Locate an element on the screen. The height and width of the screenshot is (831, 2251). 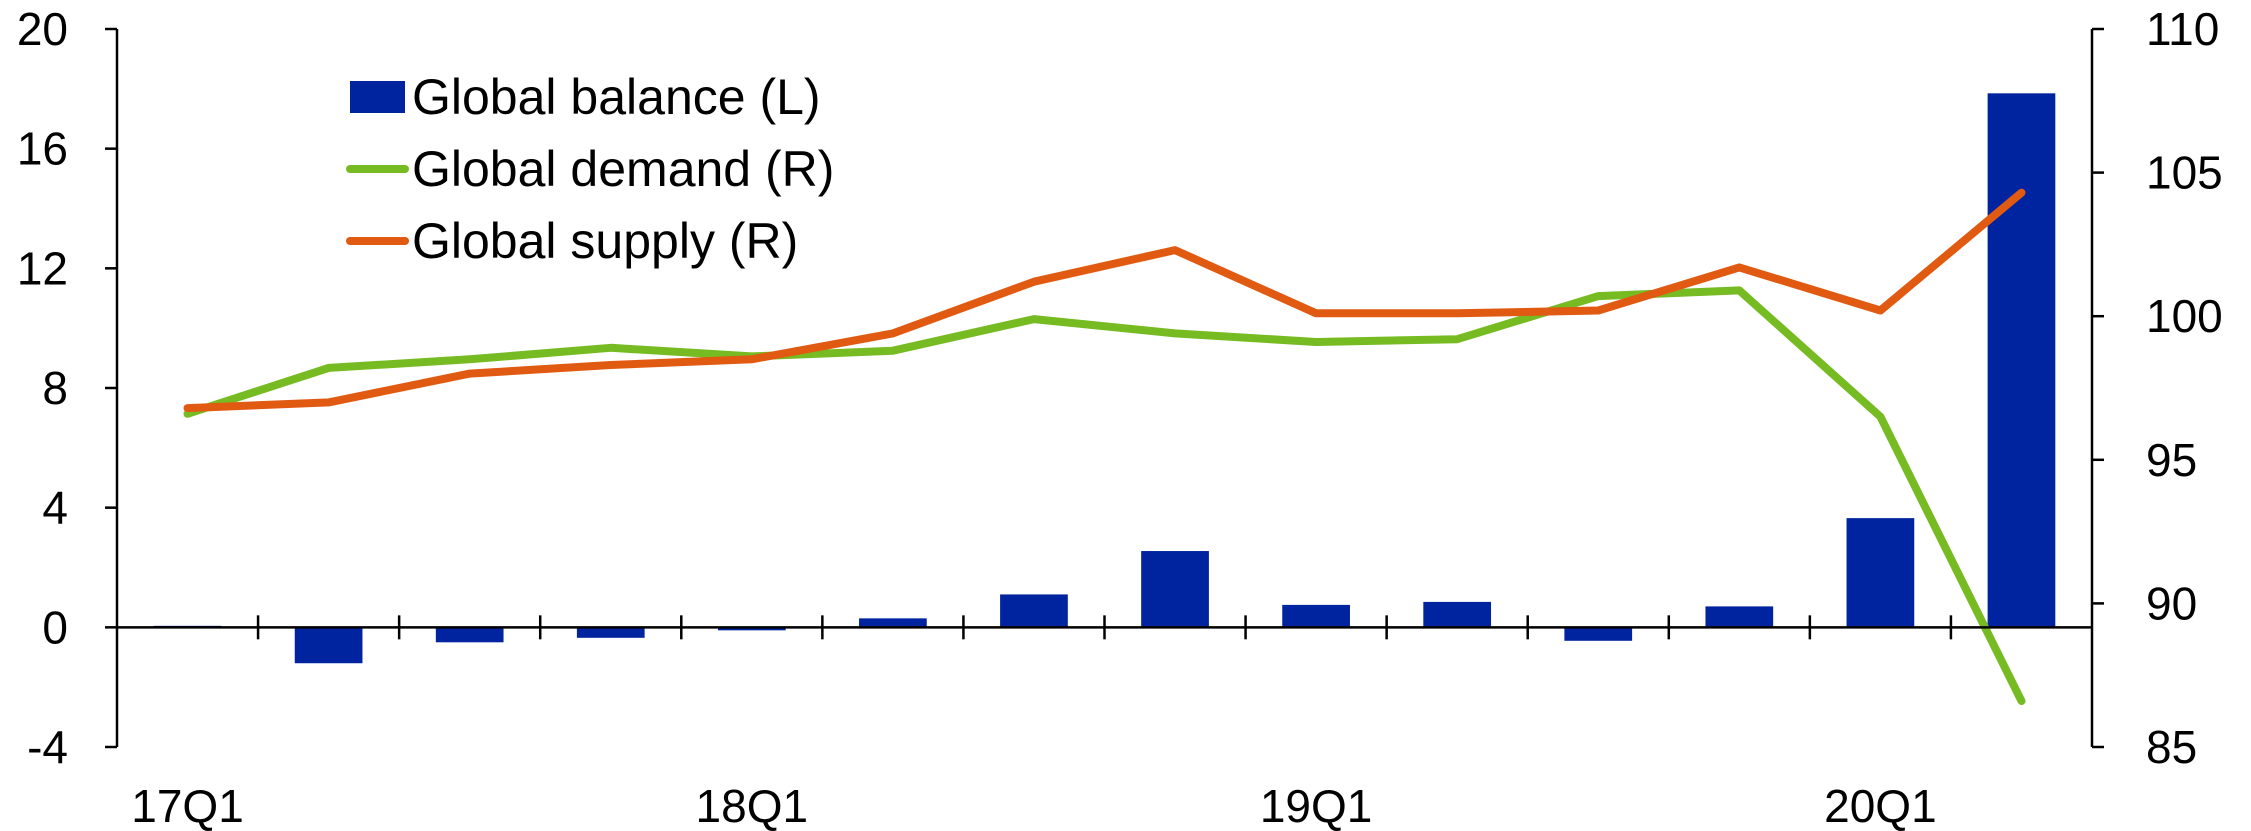
right-tick-label: 100 is located at coordinates (2184, 316).